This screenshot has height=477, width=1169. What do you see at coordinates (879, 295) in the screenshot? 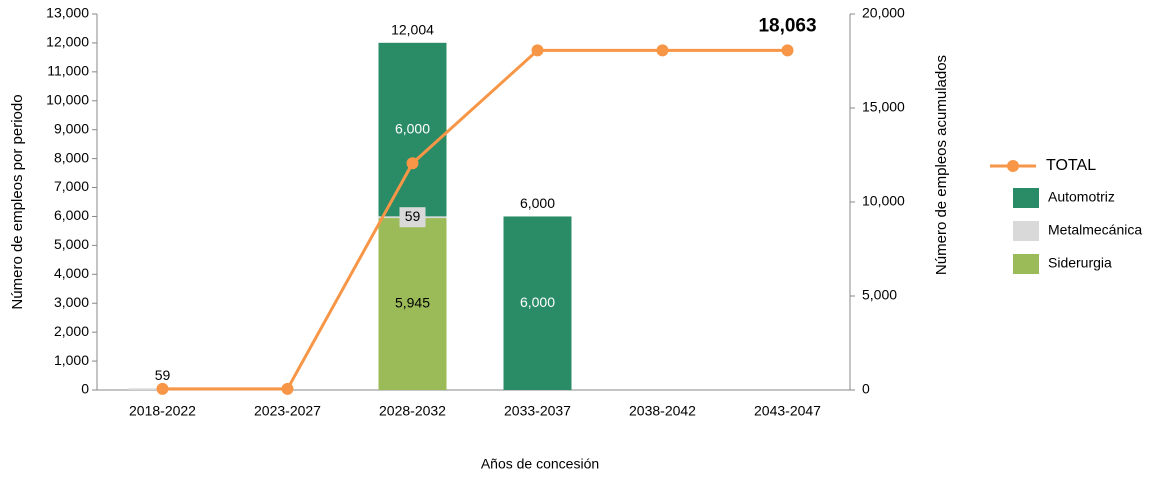
I see `y2-tick-label: 5,000` at bounding box center [879, 295].